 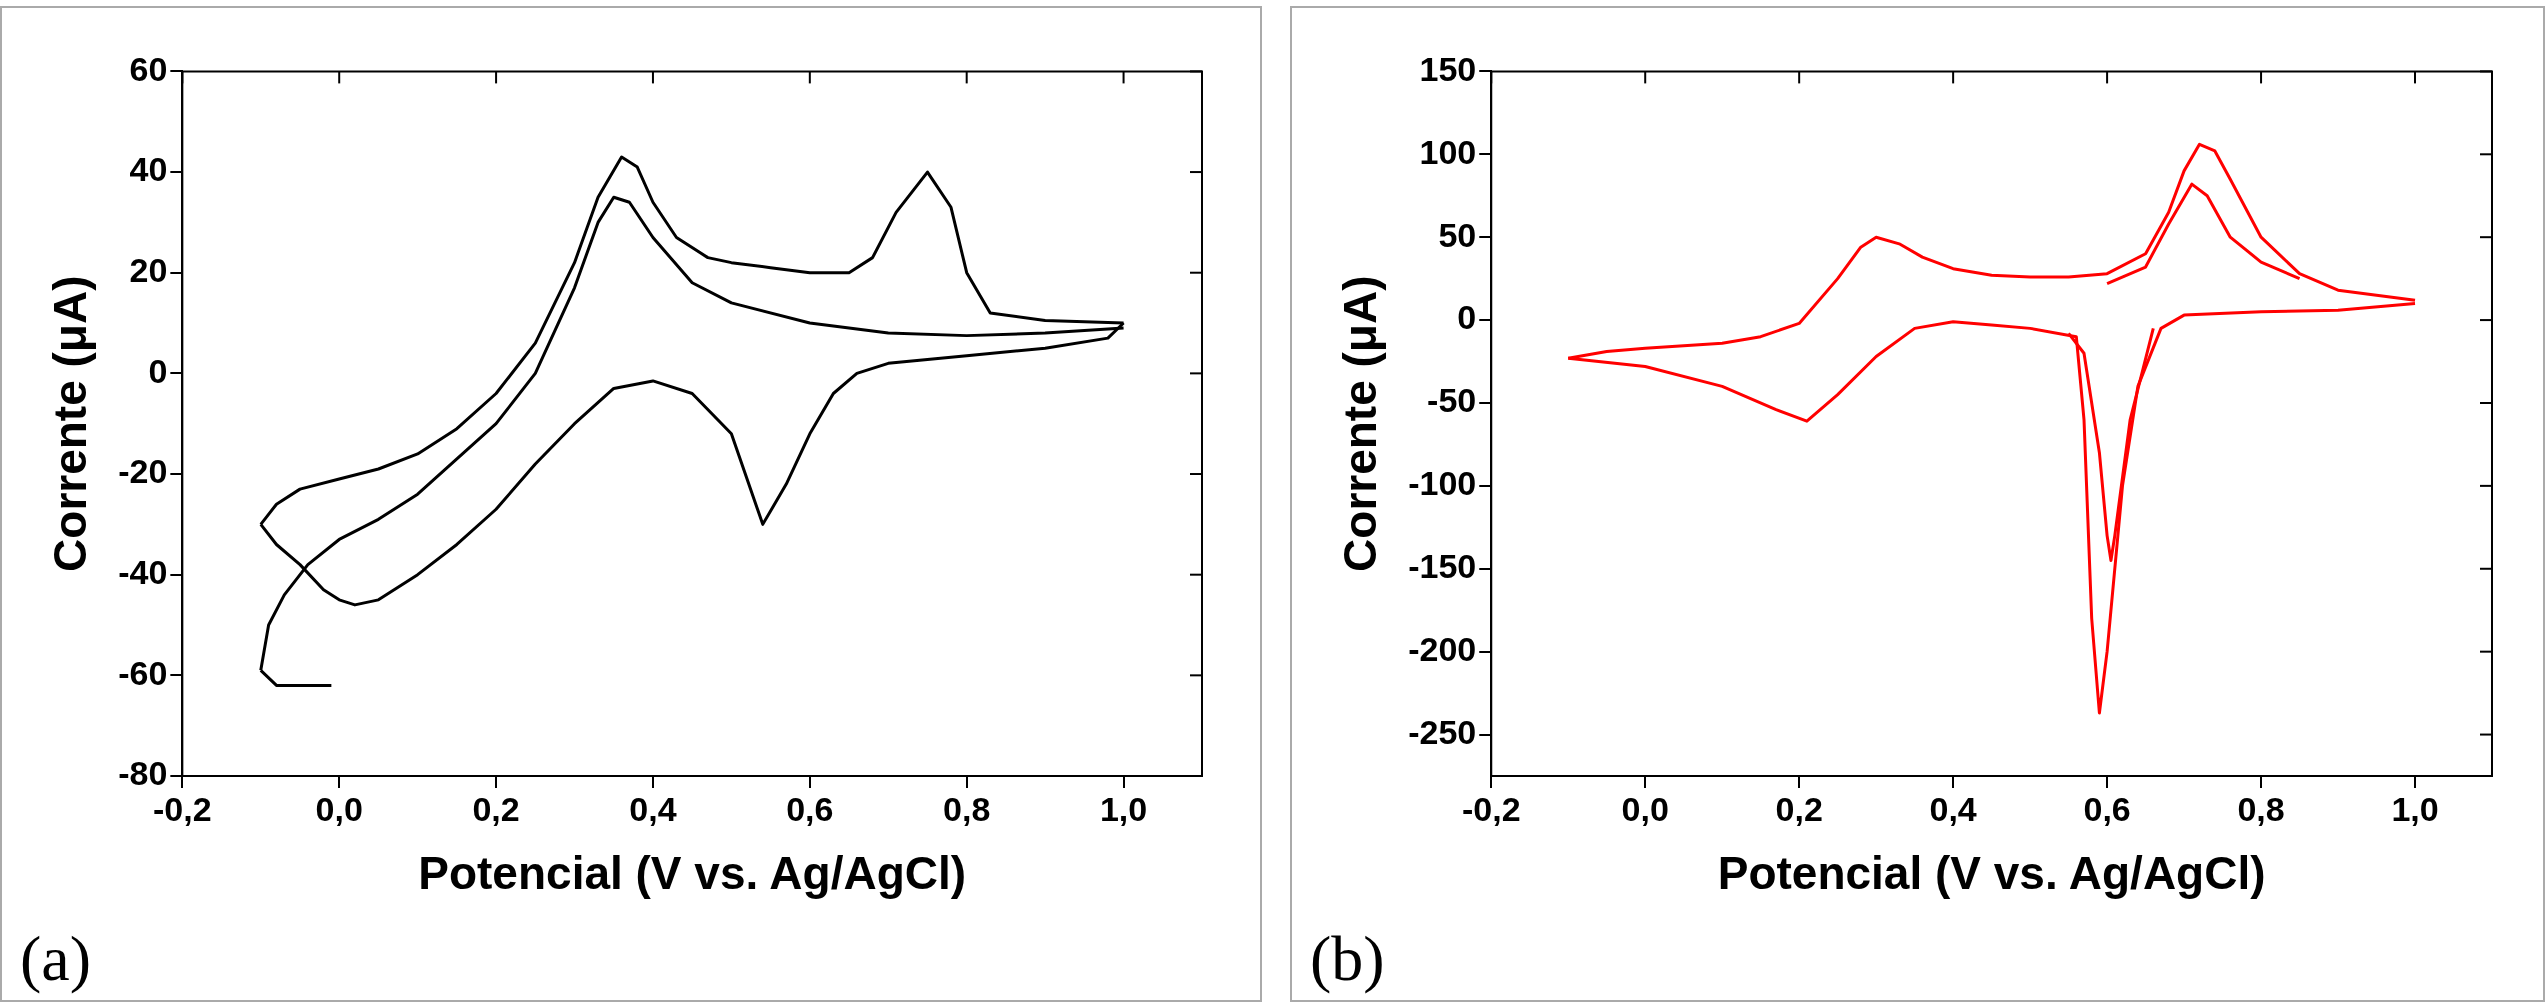 I want to click on y-tick-label: -150, so click(x=1442, y=566).